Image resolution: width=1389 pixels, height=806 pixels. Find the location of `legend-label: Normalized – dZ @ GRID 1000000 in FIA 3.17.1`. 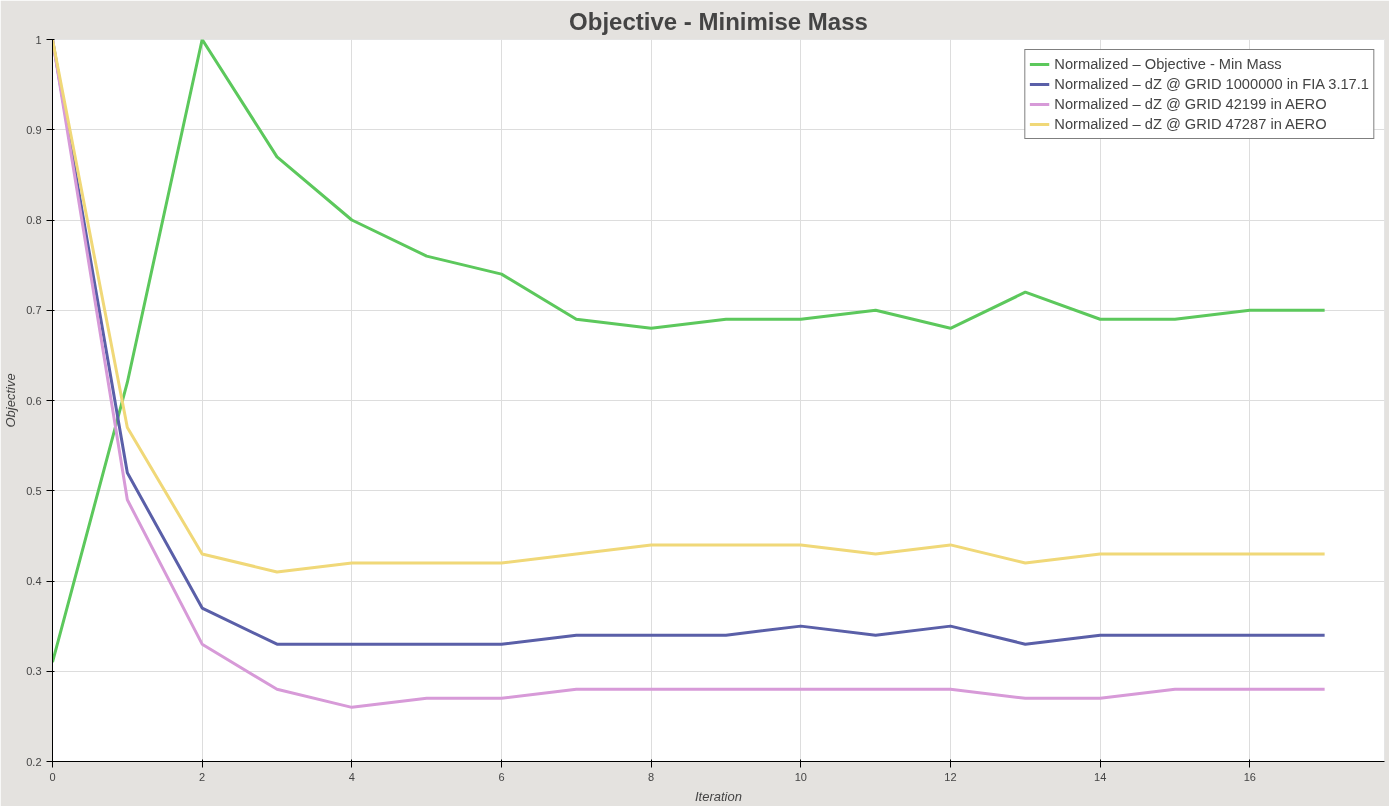

legend-label: Normalized – dZ @ GRID 1000000 in FIA 3.17.1 is located at coordinates (1211, 84).